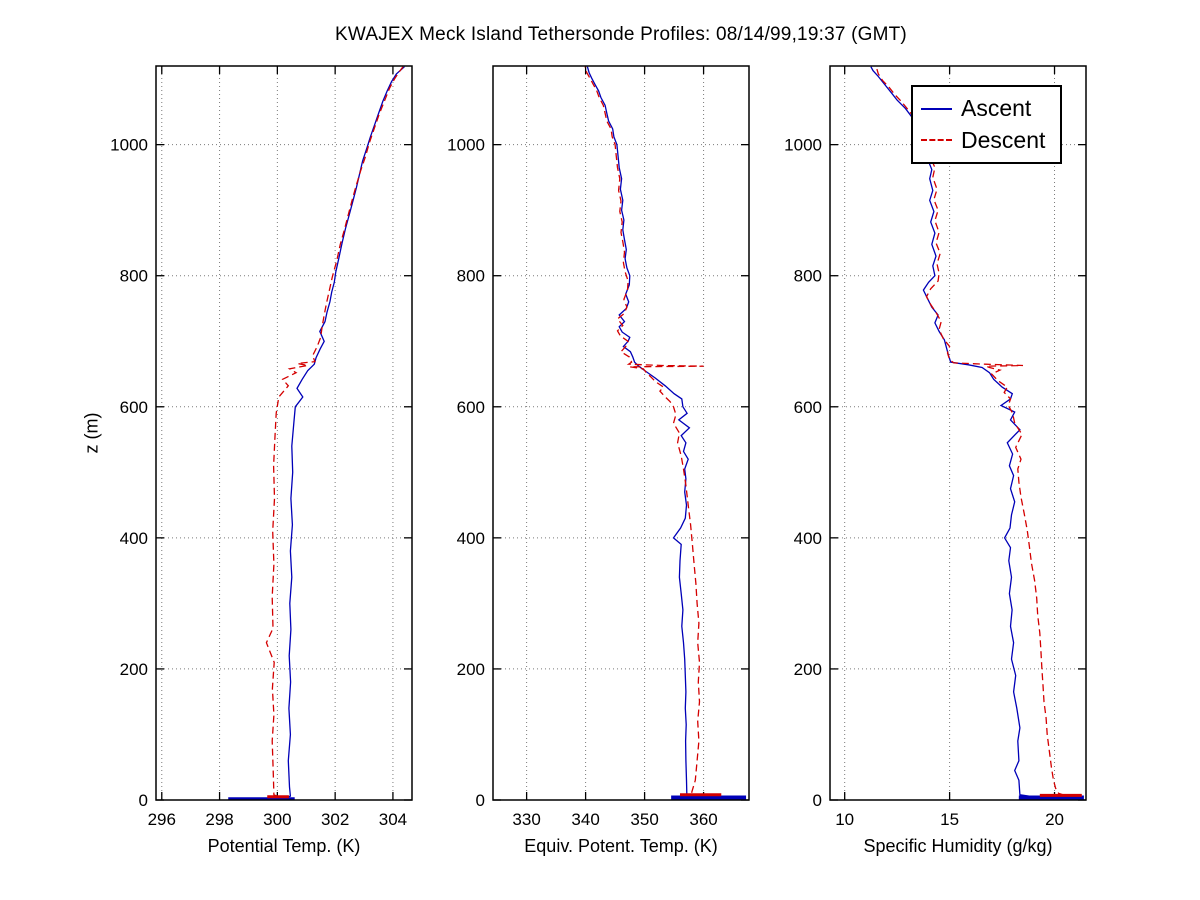  I want to click on x-tick-label: 298, so click(219, 819).